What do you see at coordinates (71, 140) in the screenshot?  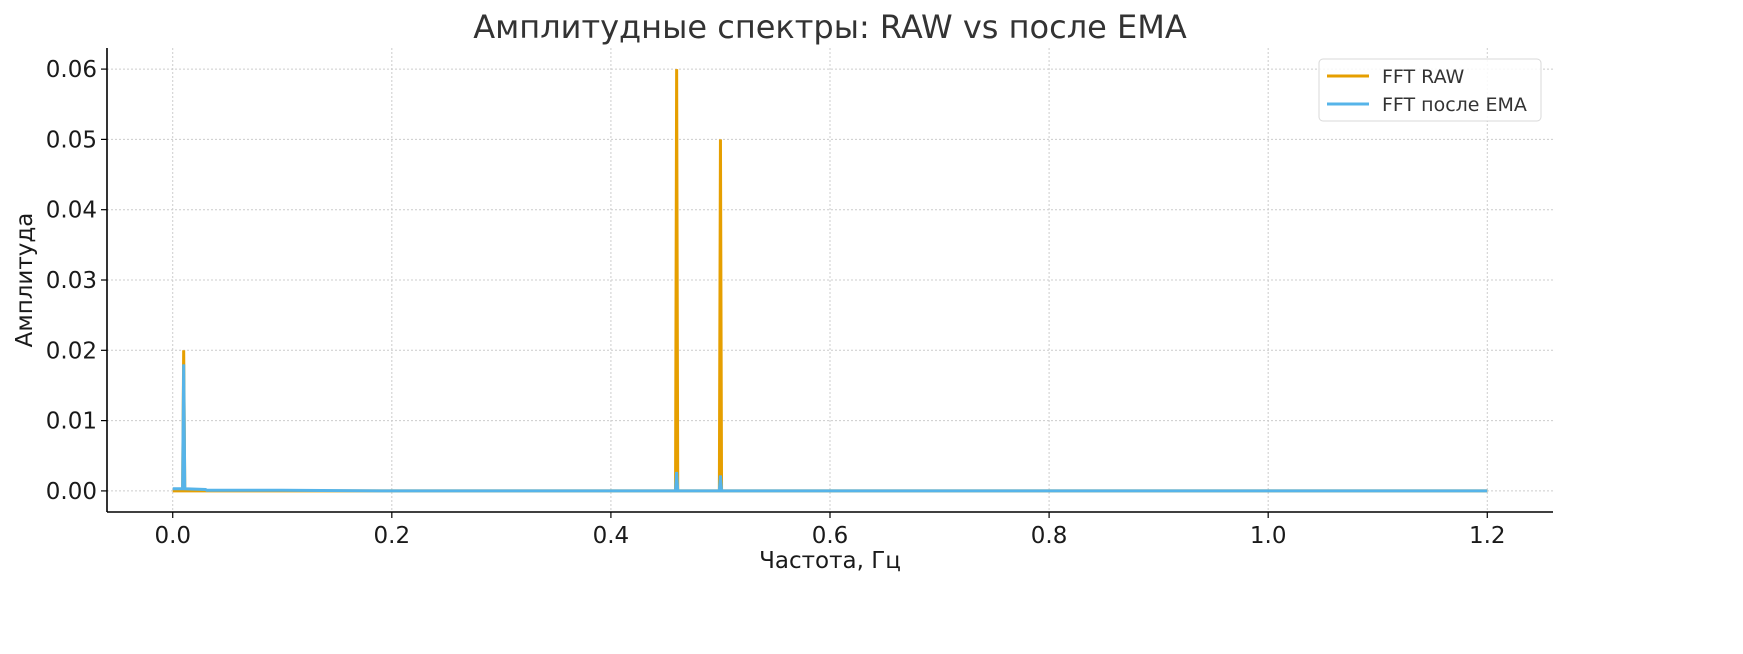 I see `y-tick-label: 0.05` at bounding box center [71, 140].